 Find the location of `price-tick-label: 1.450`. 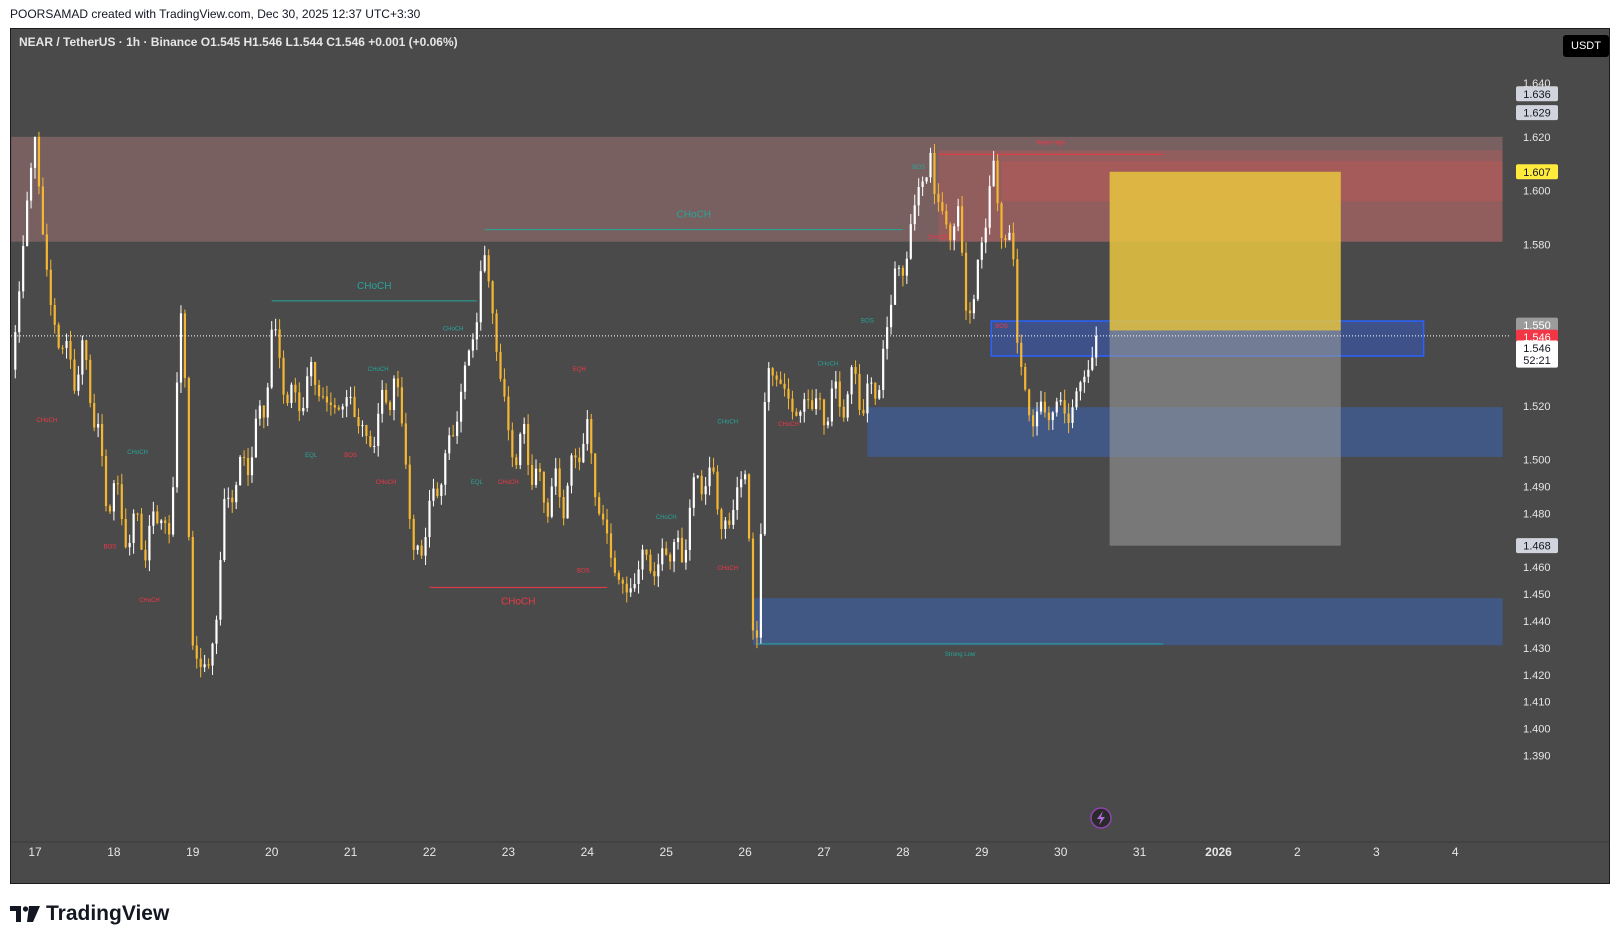

price-tick-label: 1.450 is located at coordinates (1537, 595).